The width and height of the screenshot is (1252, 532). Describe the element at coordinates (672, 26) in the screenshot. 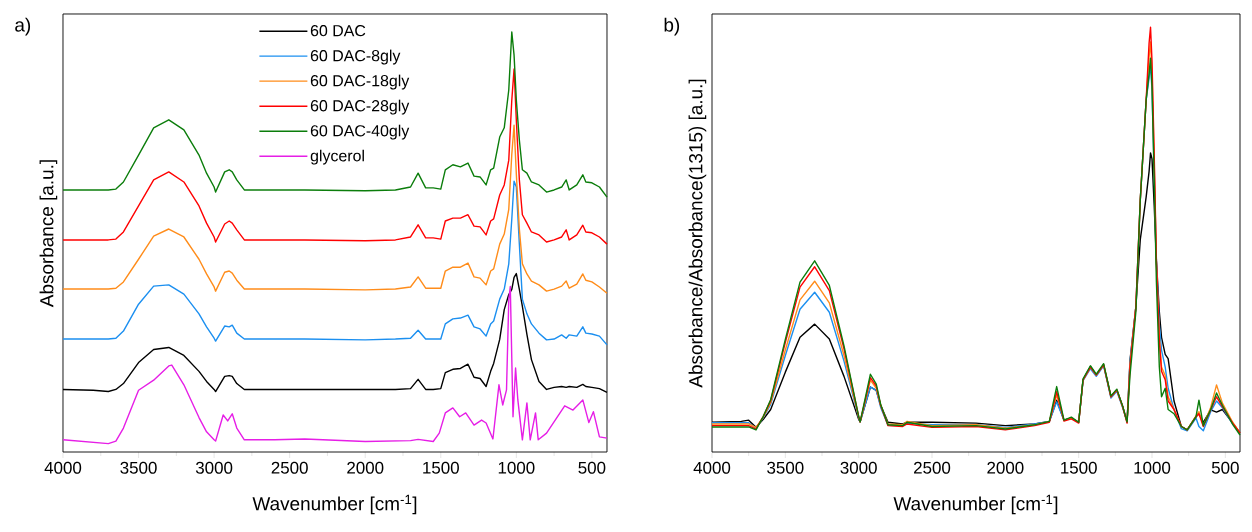

I see `chart-title: b)` at that location.